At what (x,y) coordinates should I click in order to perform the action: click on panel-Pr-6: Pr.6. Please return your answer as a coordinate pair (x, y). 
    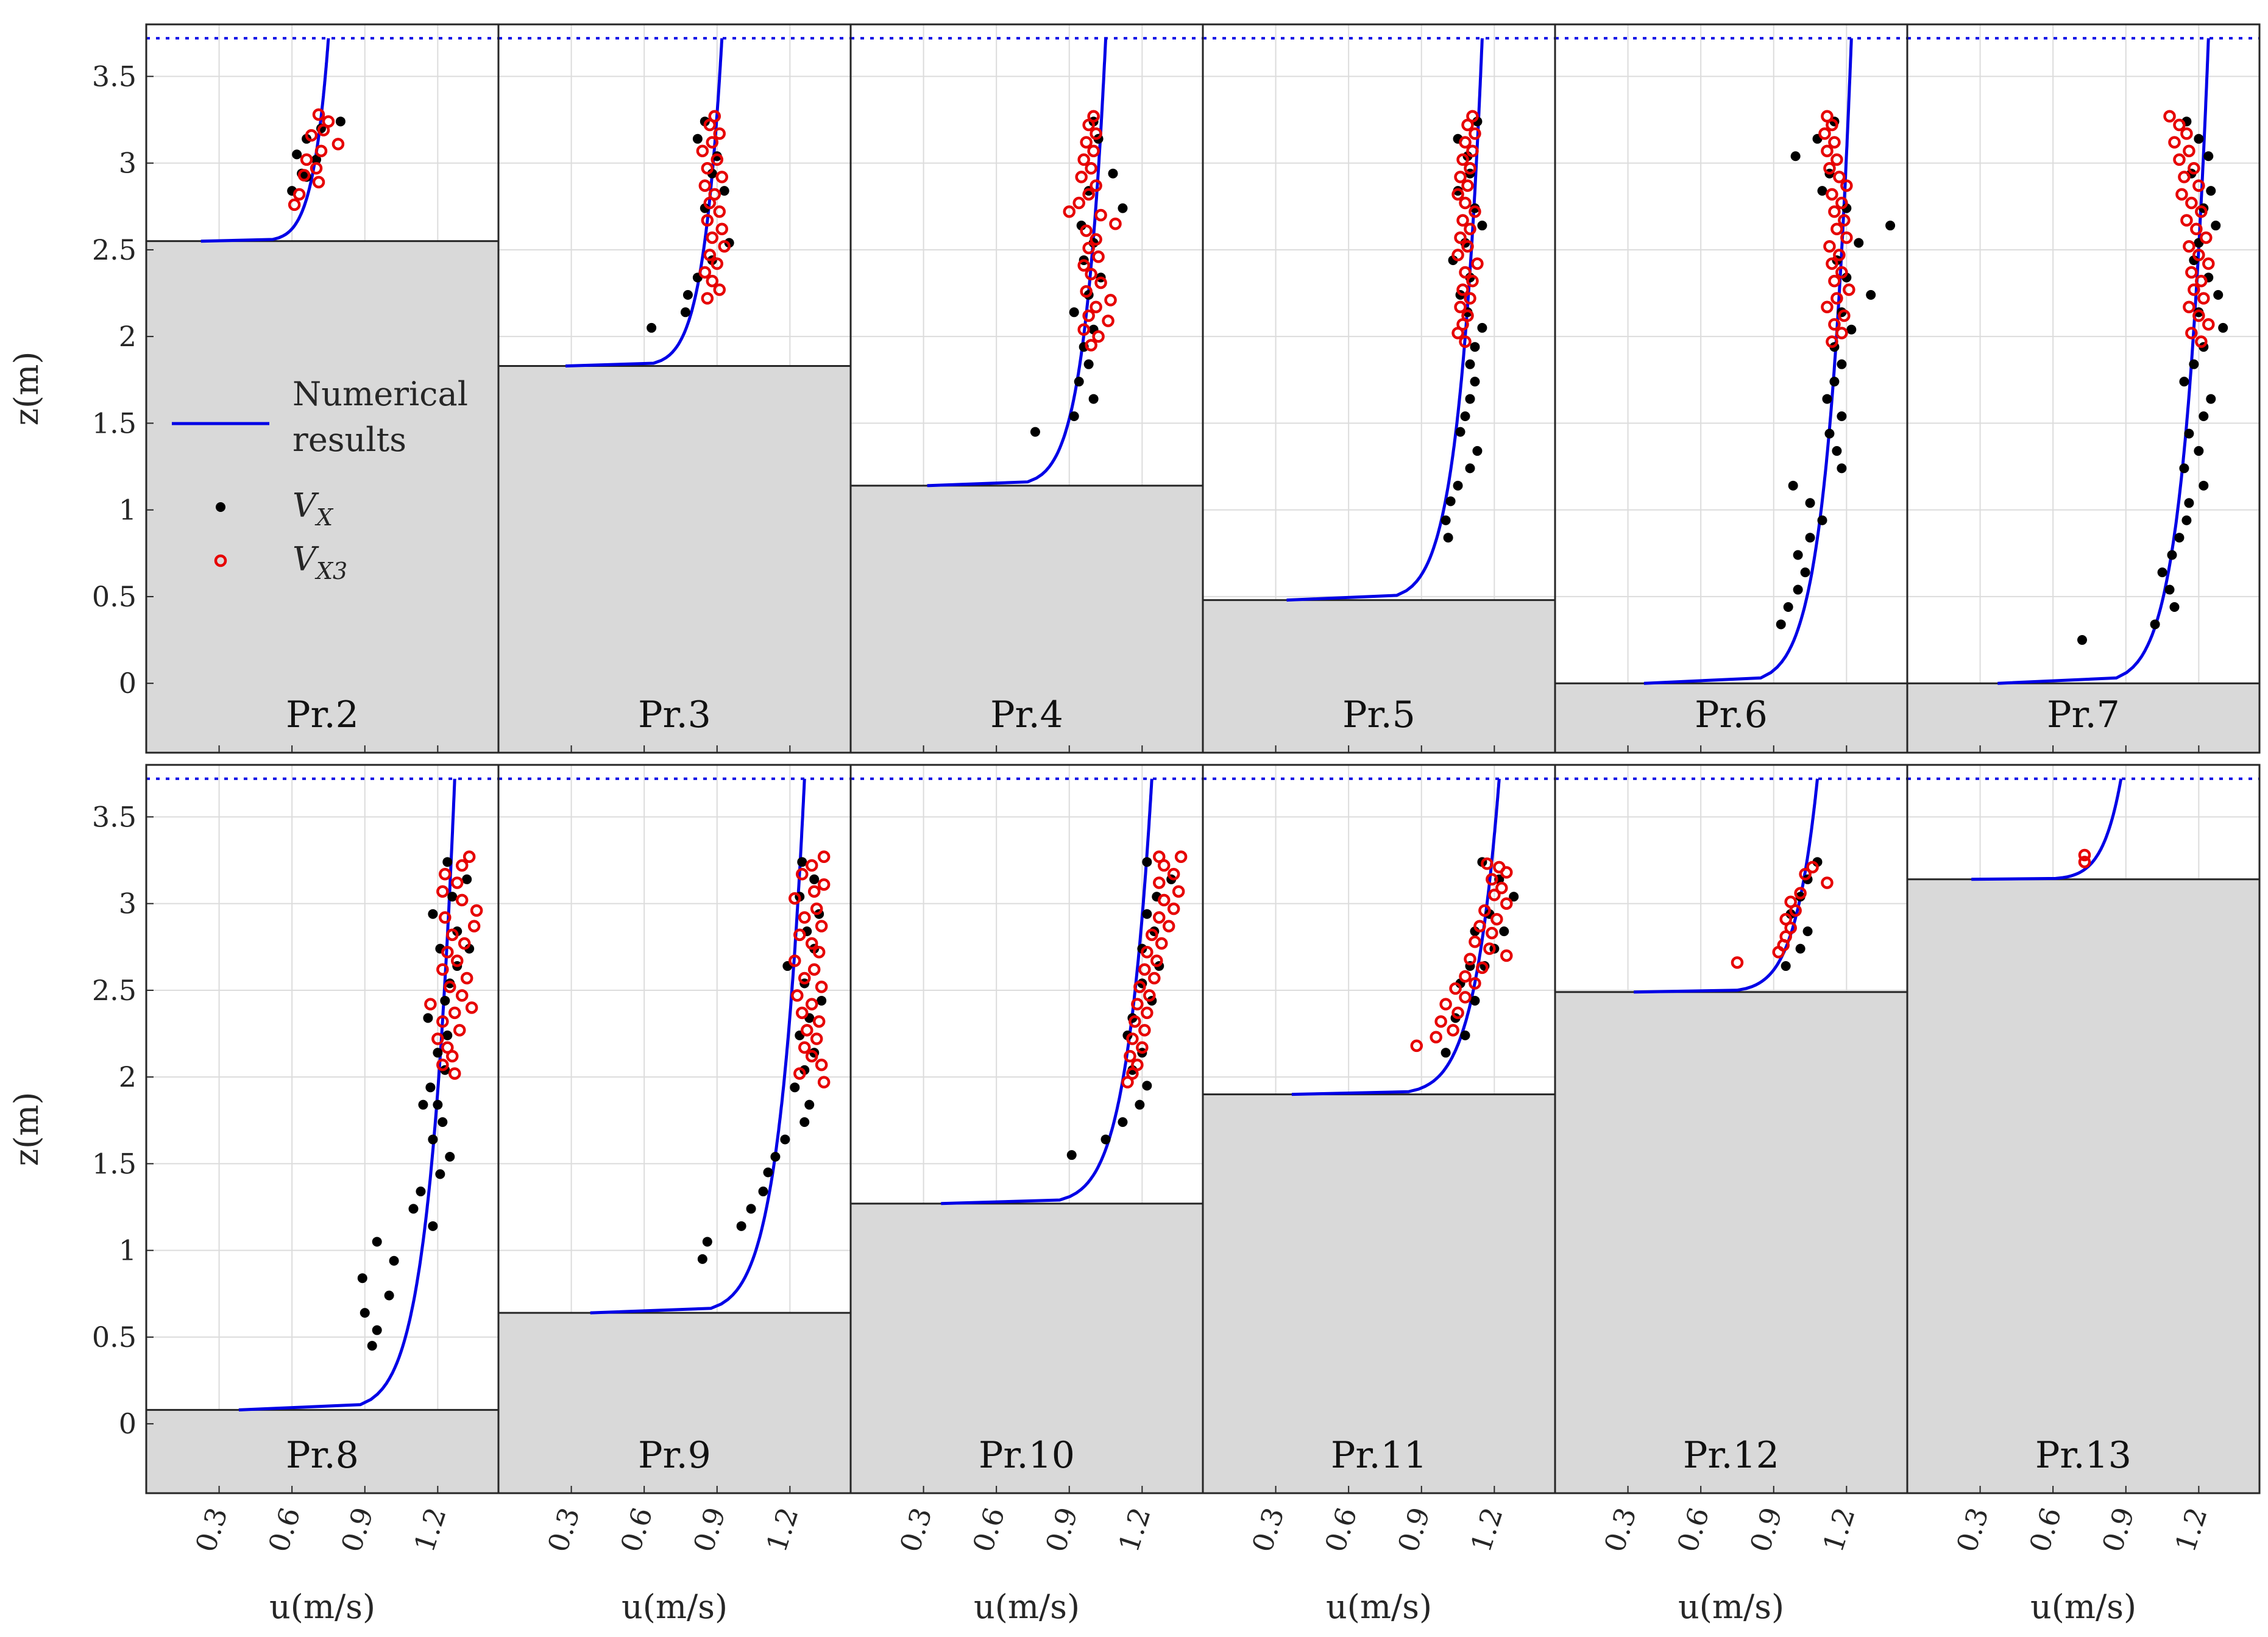
    Looking at the image, I should click on (1731, 388).